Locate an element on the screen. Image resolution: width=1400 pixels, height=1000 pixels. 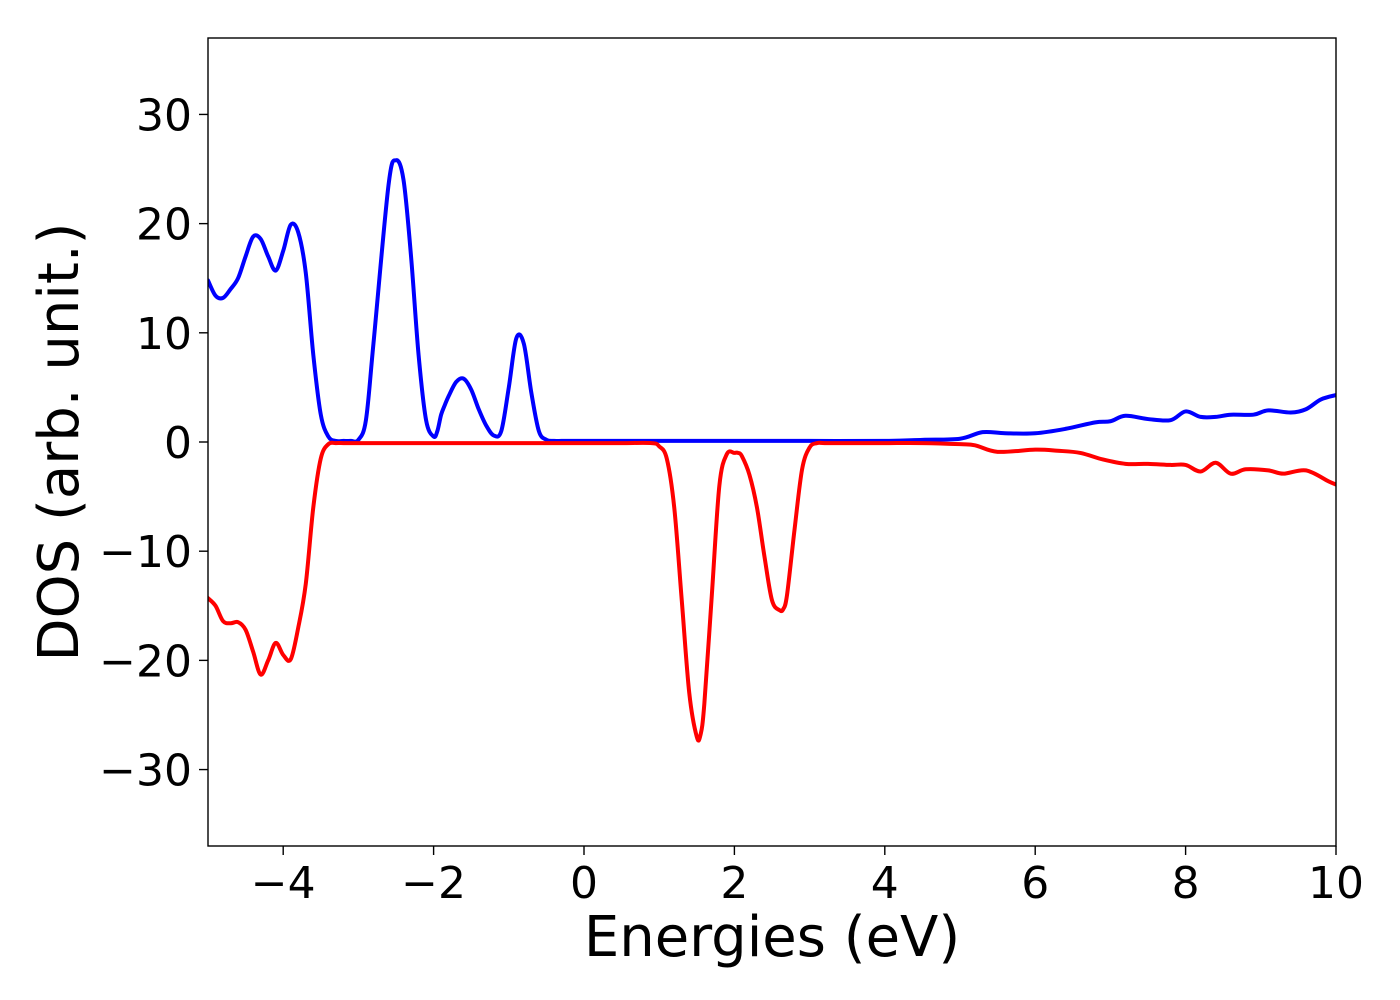
x-tick-label: 2 is located at coordinates (734, 883).